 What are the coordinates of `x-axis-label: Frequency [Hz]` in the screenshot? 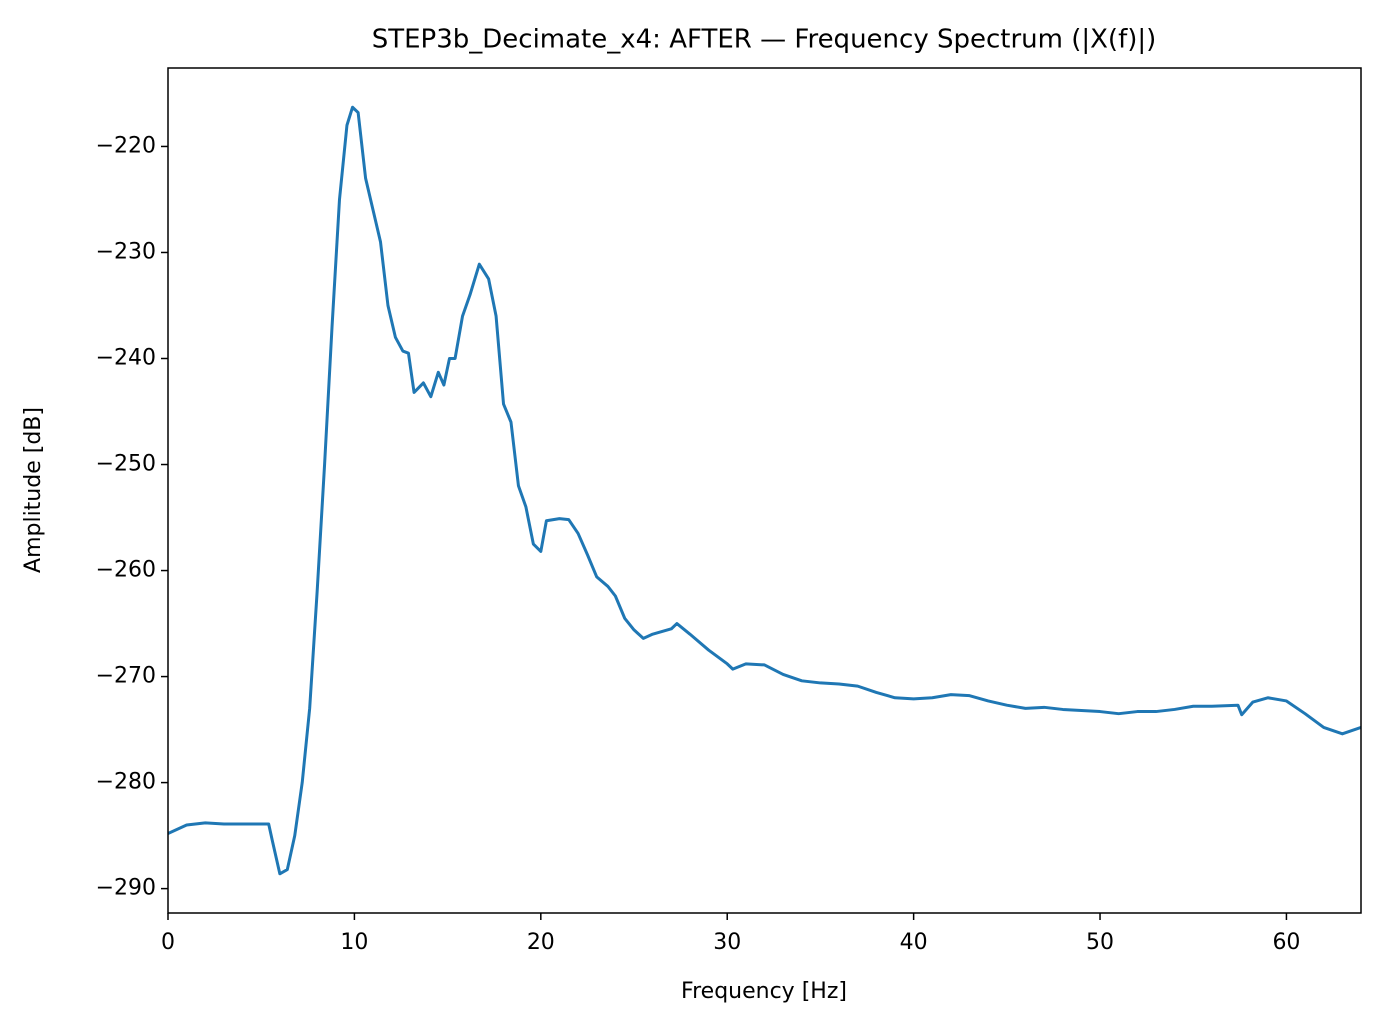 It's located at (764, 991).